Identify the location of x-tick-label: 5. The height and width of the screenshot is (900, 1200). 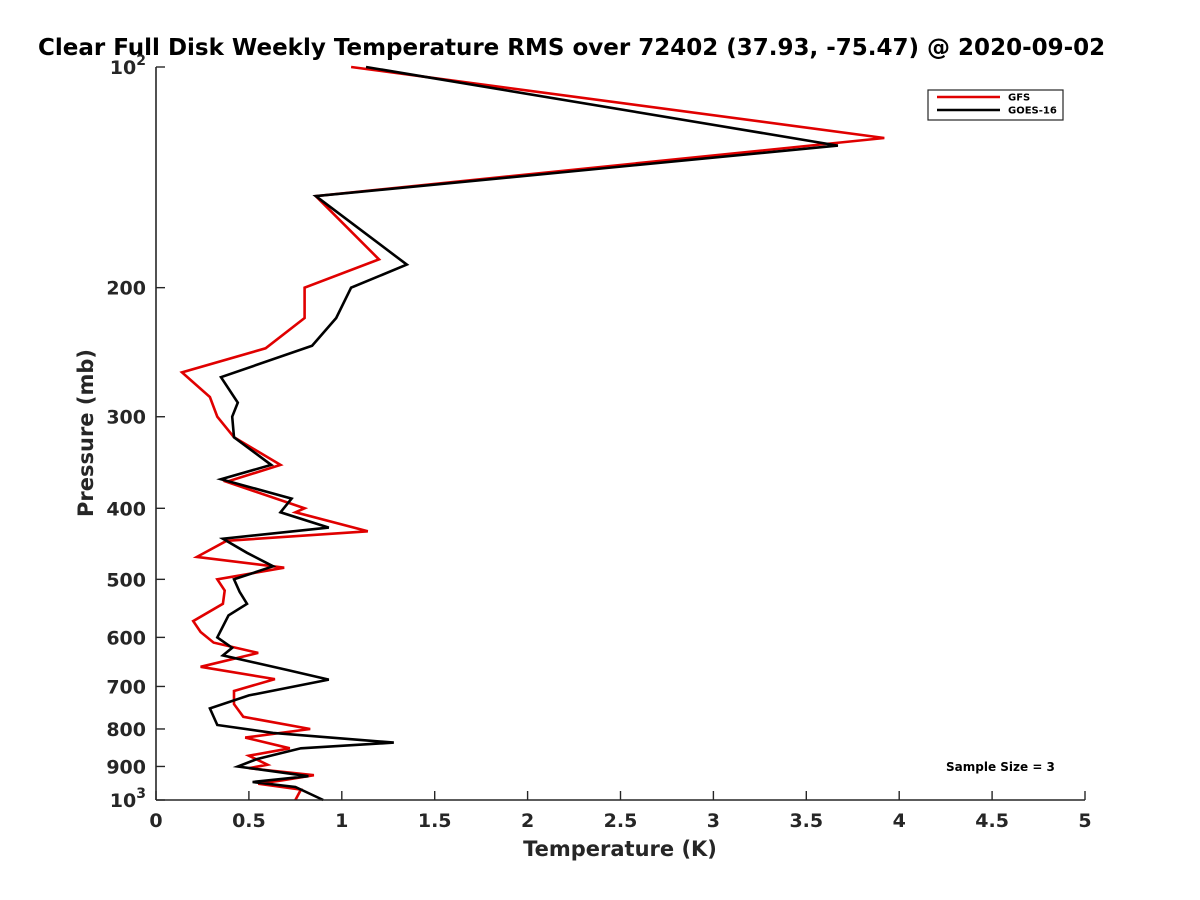
(1084, 821).